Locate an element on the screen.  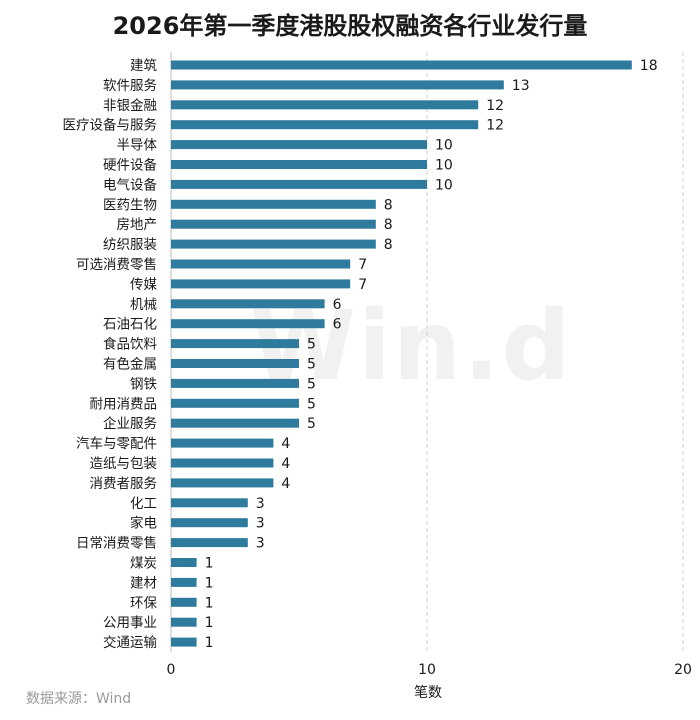
category-label: 有色金属 is located at coordinates (130, 364).